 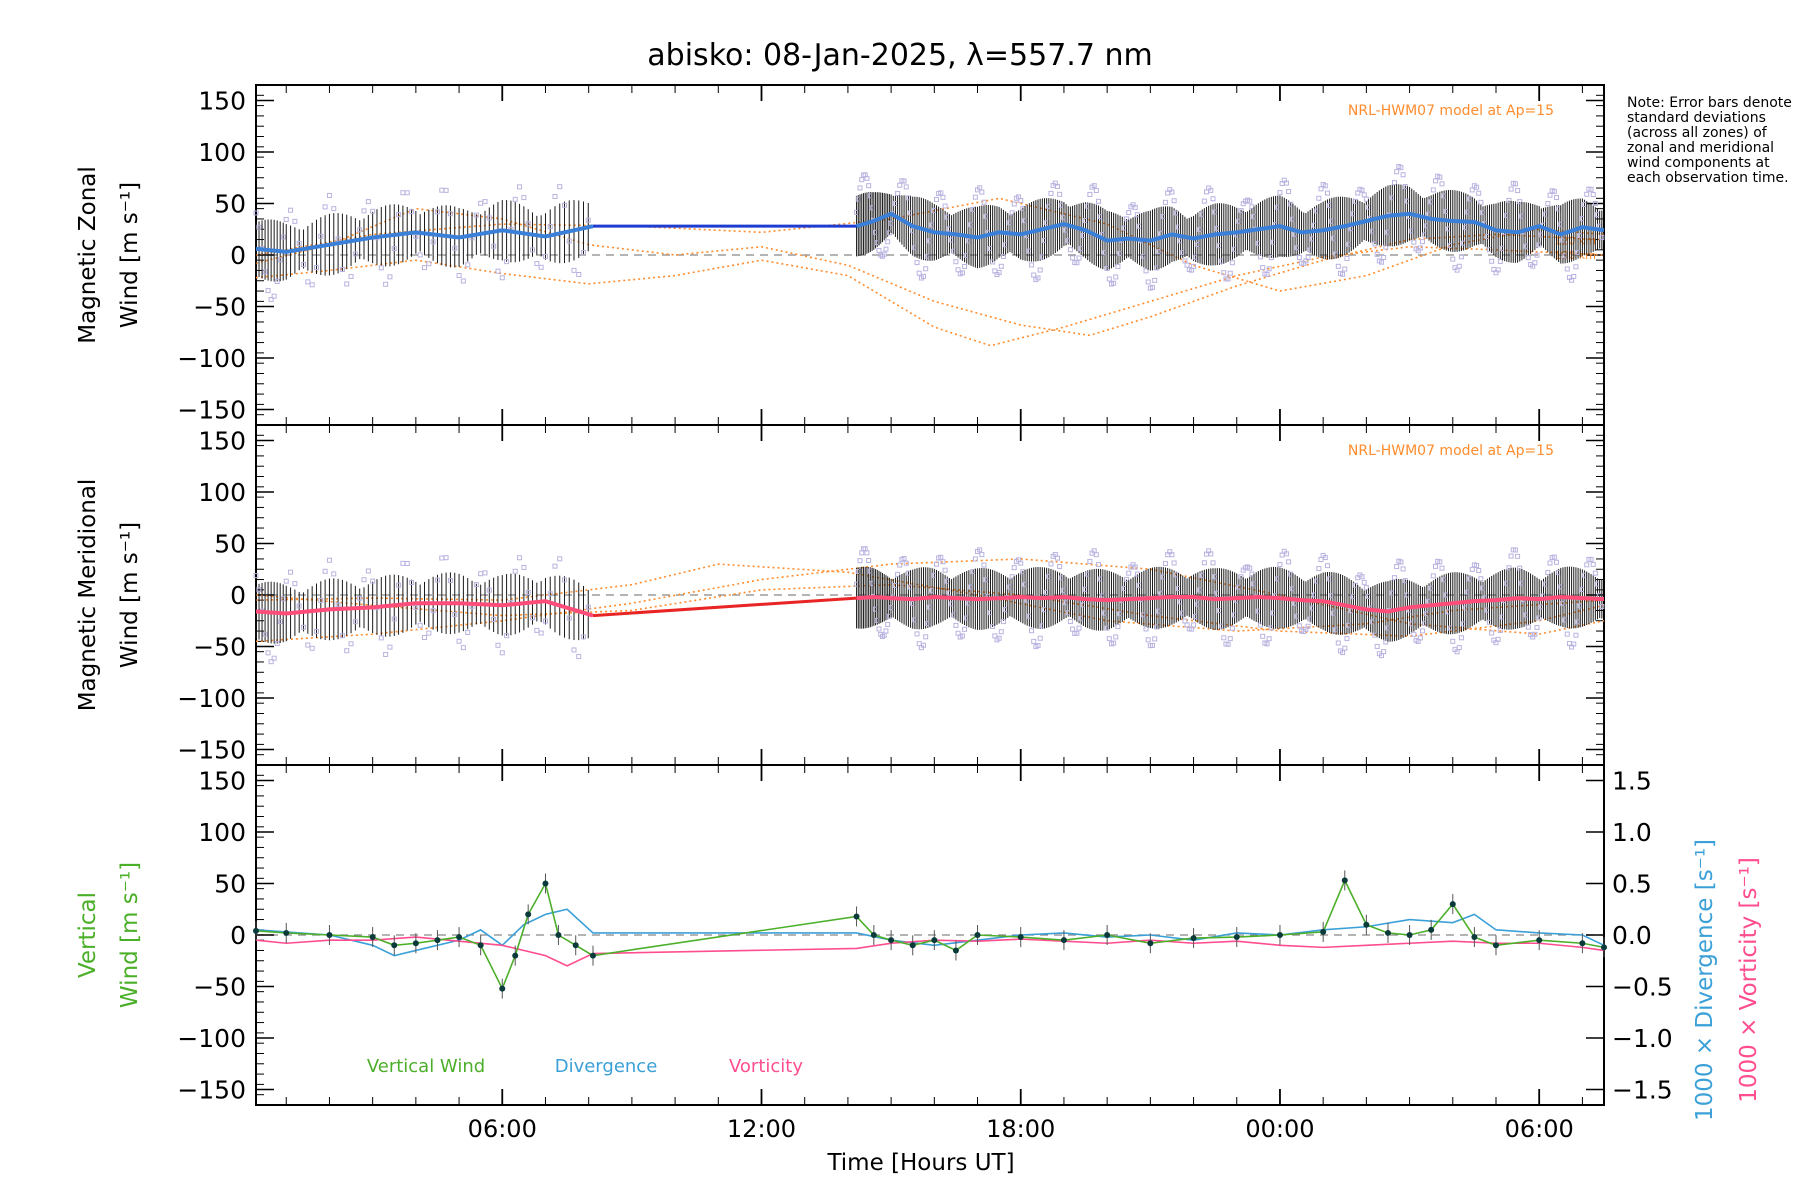 I want to click on series-line-zonal, so click(x=424, y=239).